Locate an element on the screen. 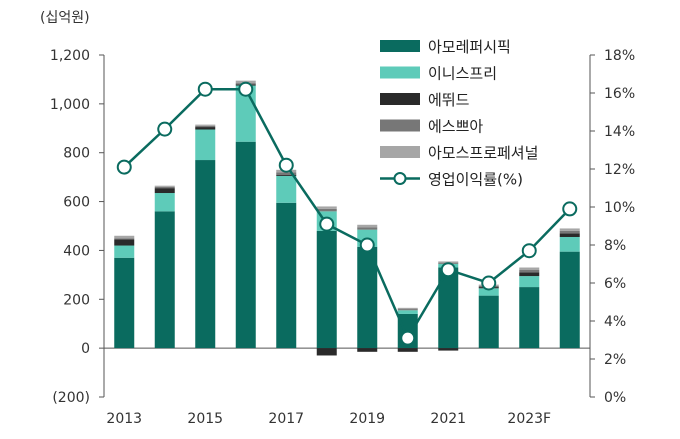 The image size is (680, 439). y2-tick-label: 16% is located at coordinates (619, 94).